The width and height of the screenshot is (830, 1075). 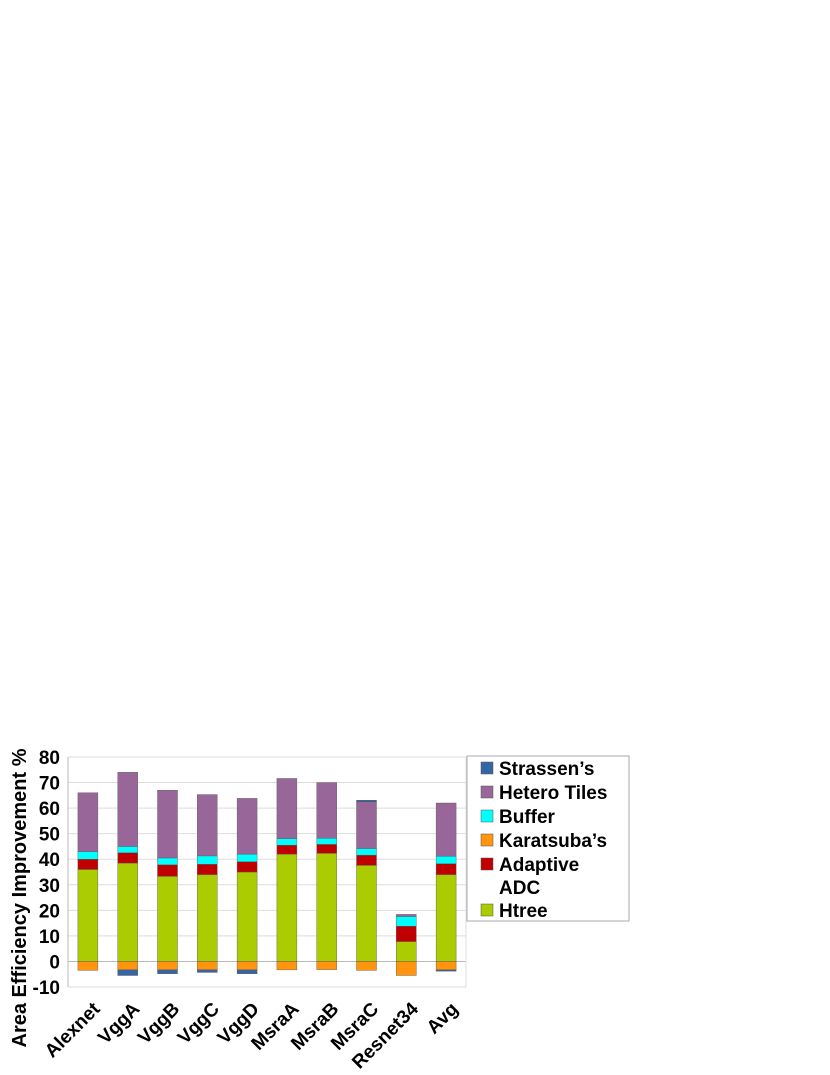 I want to click on x-tick-label: Avg, so click(x=443, y=1019).